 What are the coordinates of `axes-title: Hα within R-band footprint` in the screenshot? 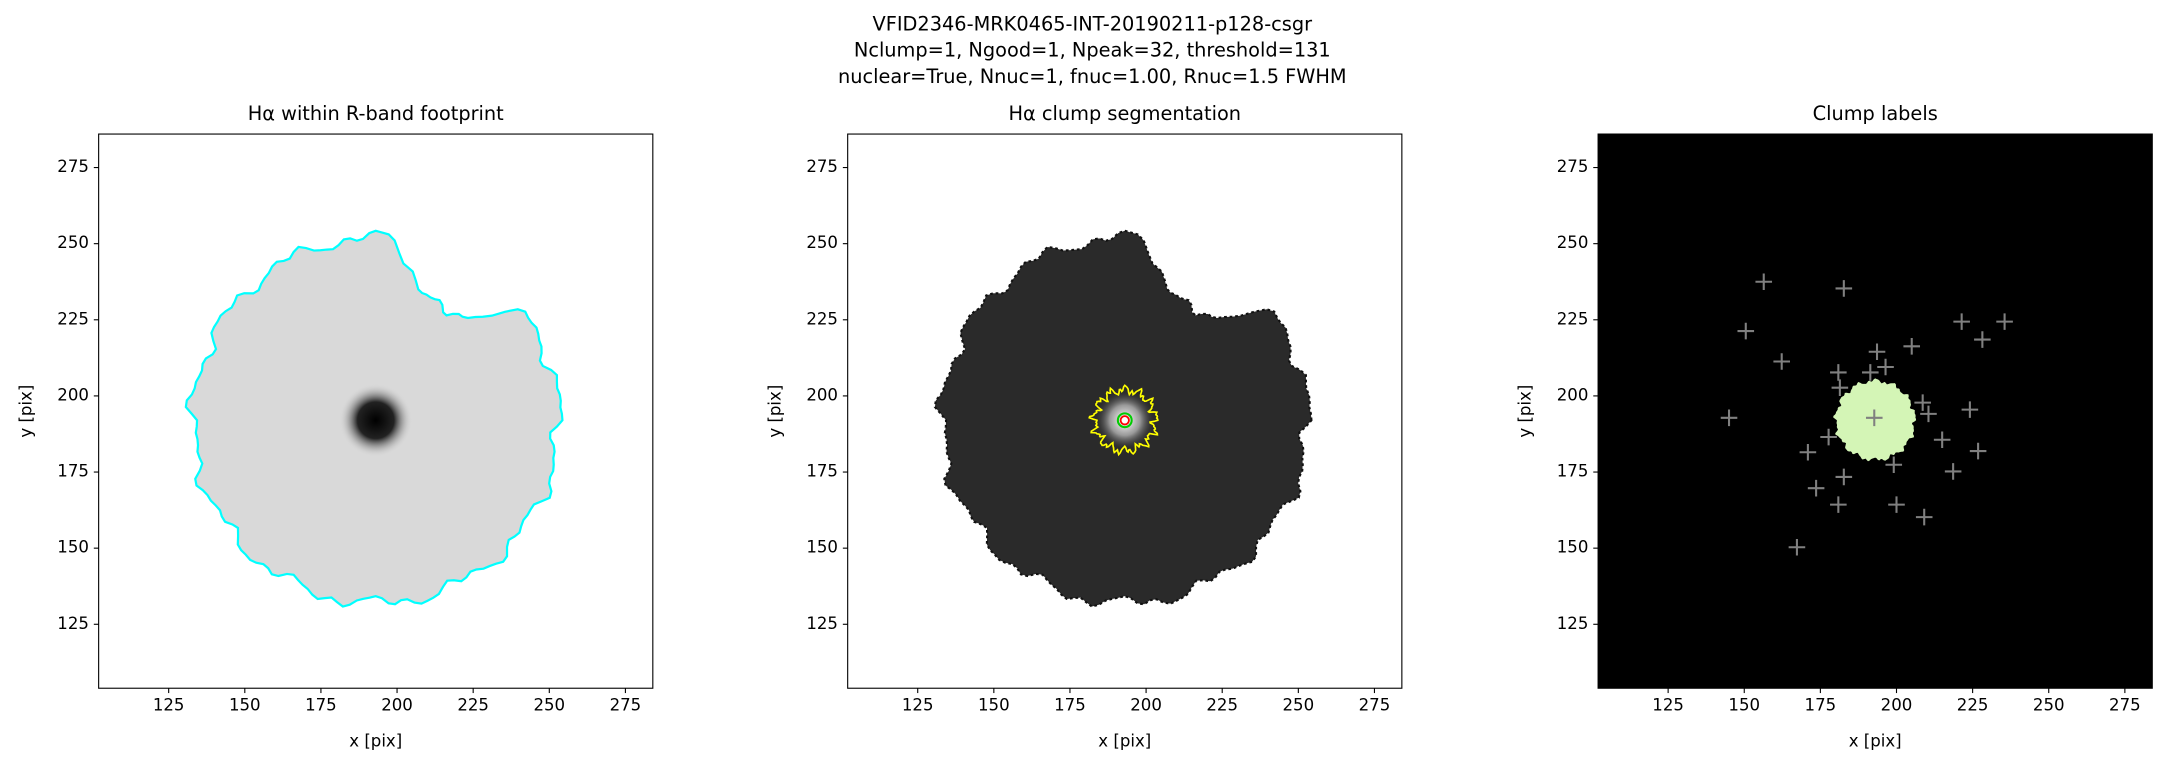 It's located at (376, 113).